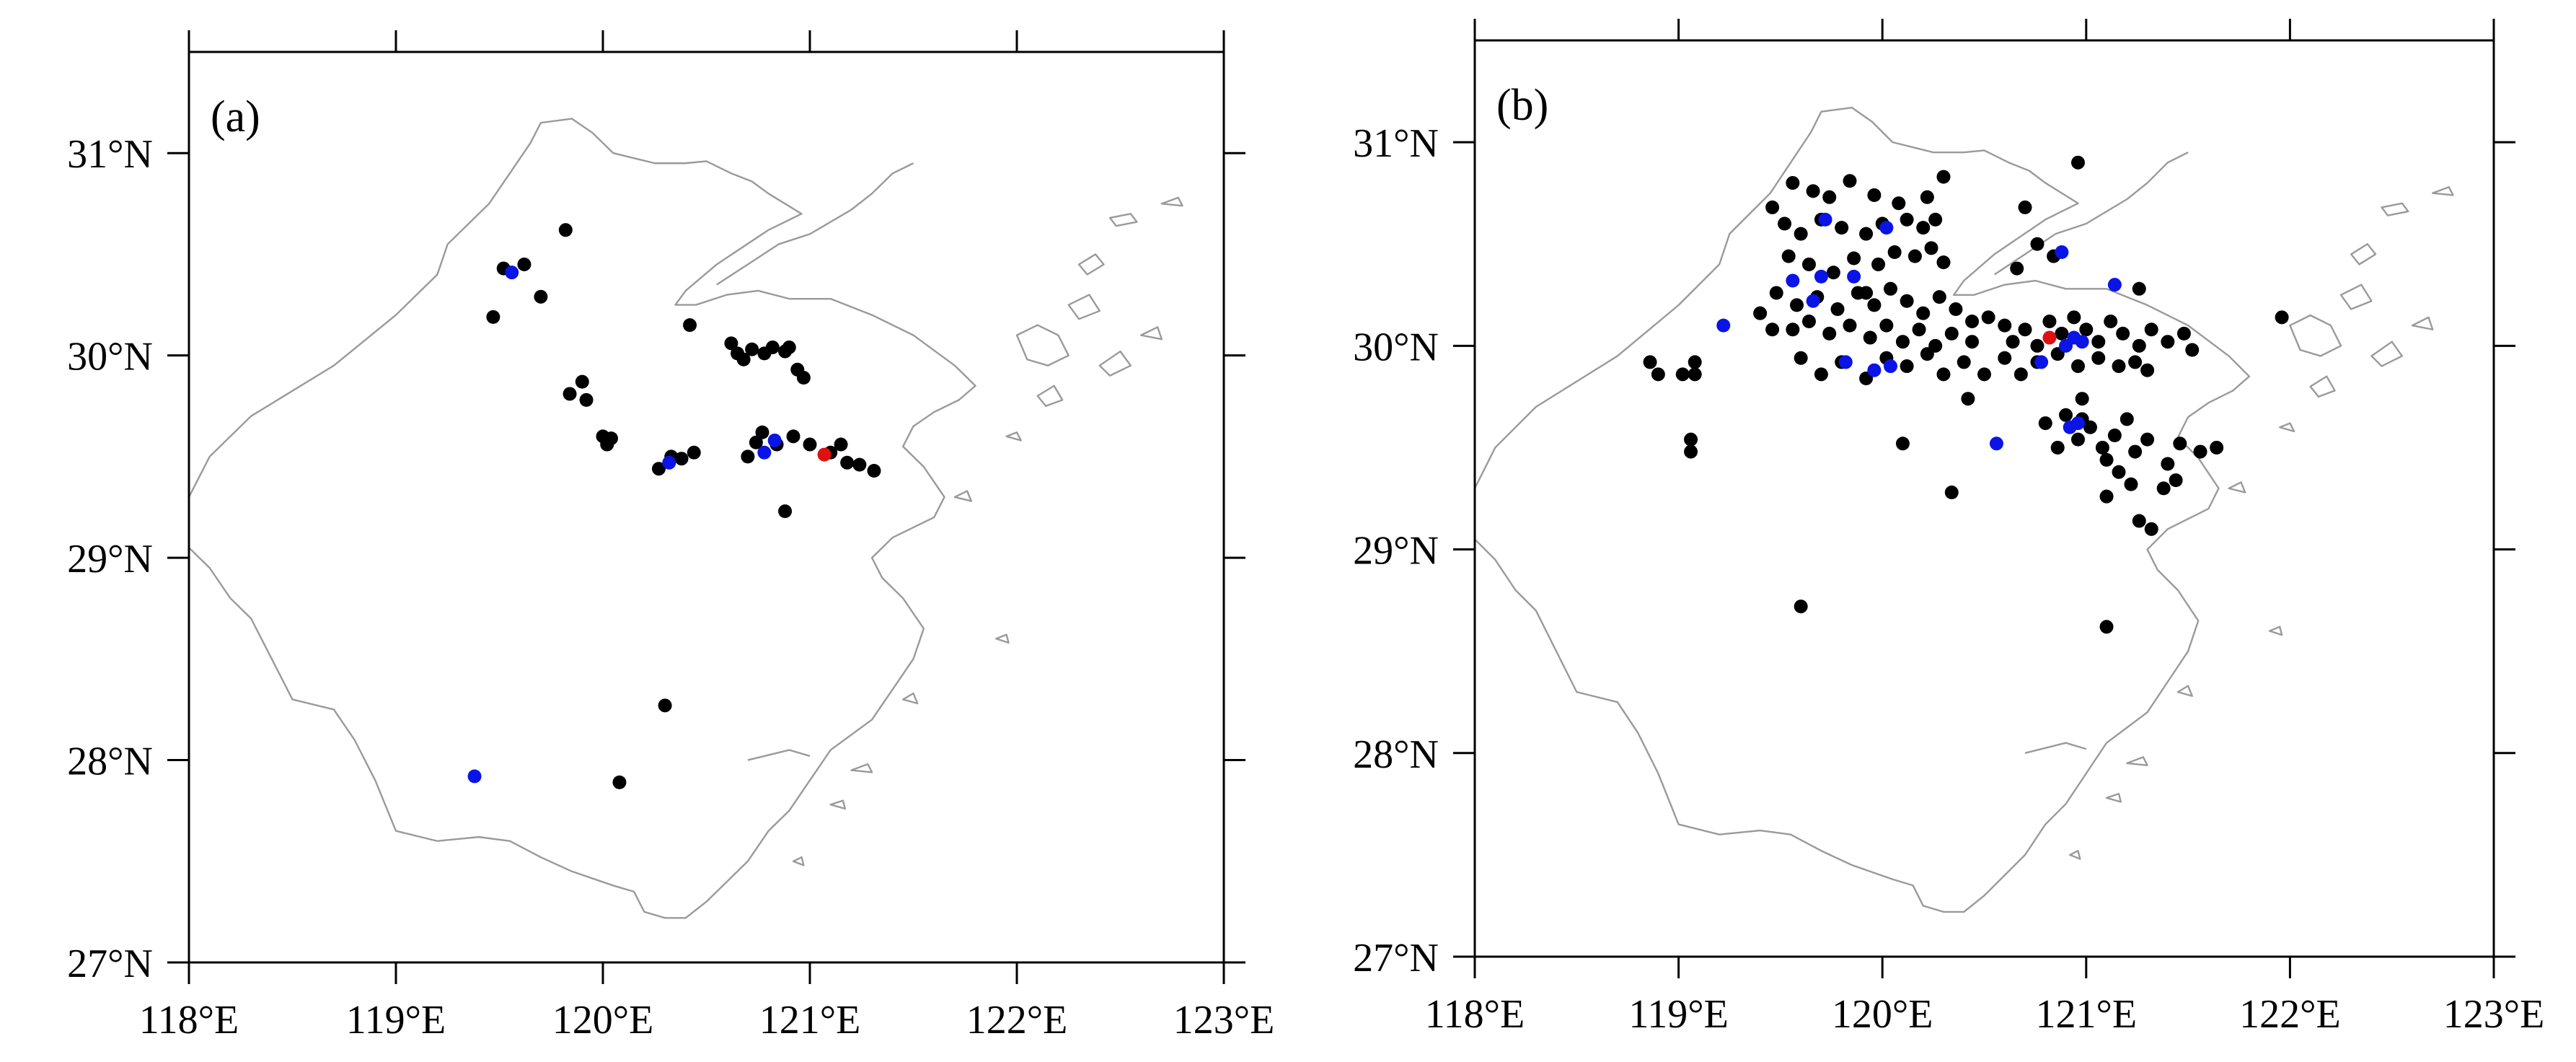  What do you see at coordinates (810, 1020) in the screenshot?
I see `x-tick-label: 121°E` at bounding box center [810, 1020].